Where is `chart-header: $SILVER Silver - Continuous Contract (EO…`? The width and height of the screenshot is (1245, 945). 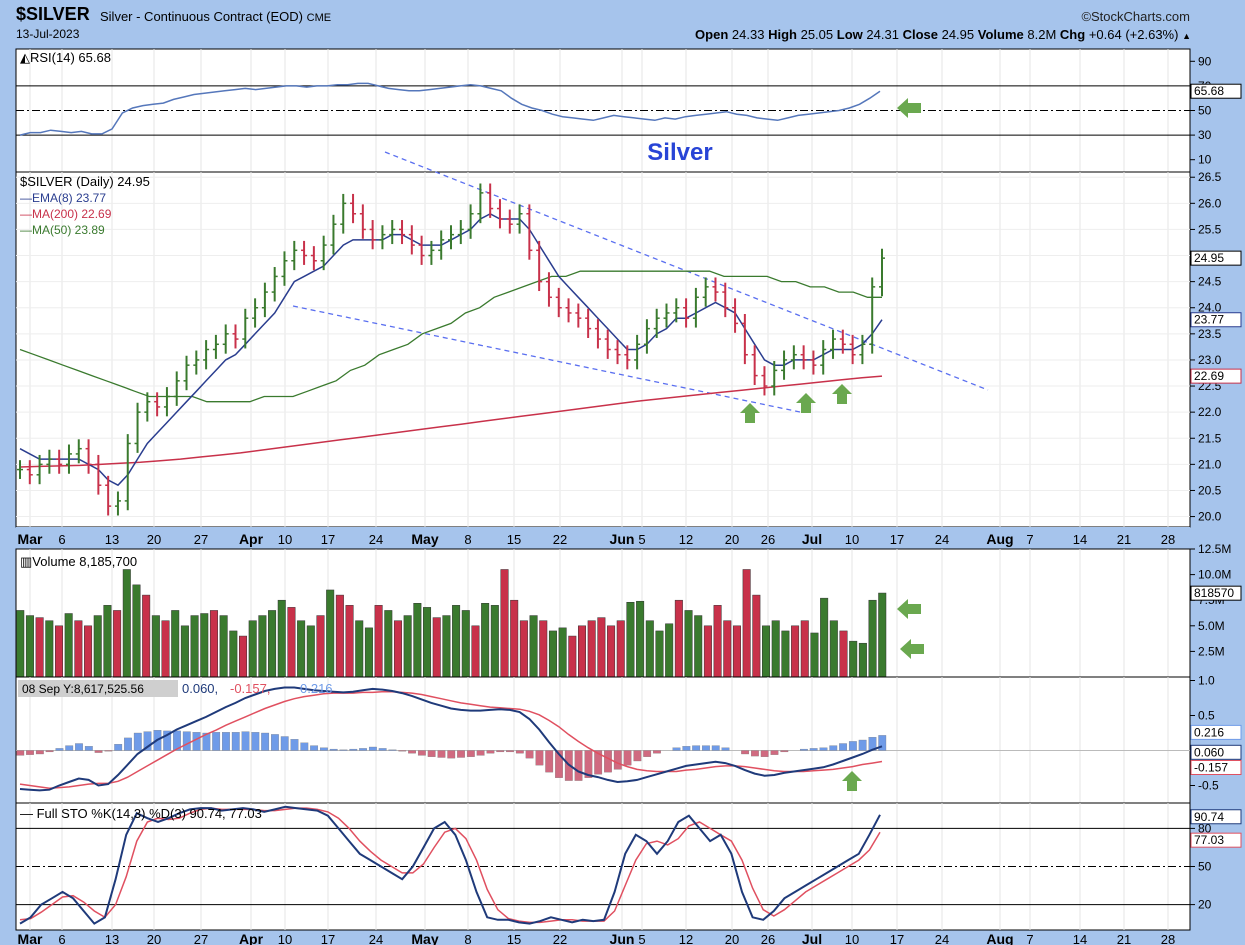 chart-header: $SILVER Silver - Continuous Contract (EO… is located at coordinates (622, 22).